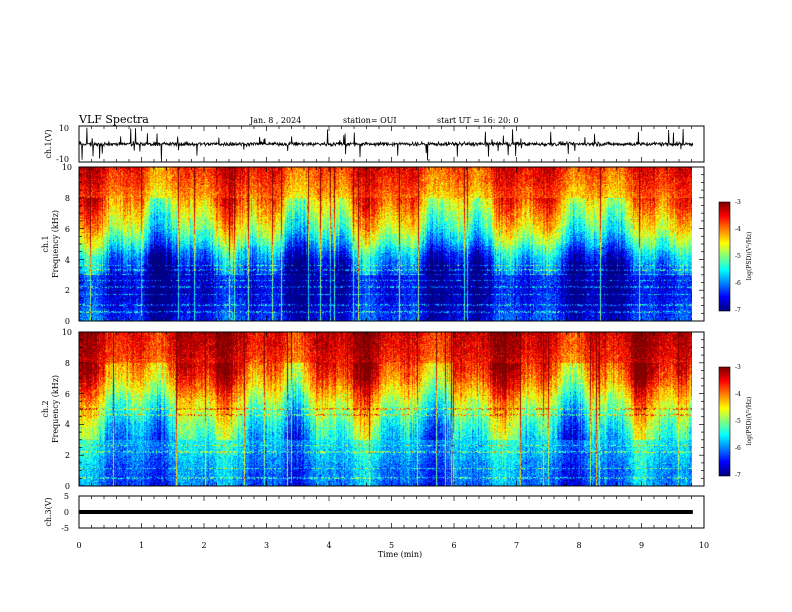 Image resolution: width=792 pixels, height=612 pixels. What do you see at coordinates (67, 455) in the screenshot?
I see `ch2-spec-ytick-2: 2` at bounding box center [67, 455].